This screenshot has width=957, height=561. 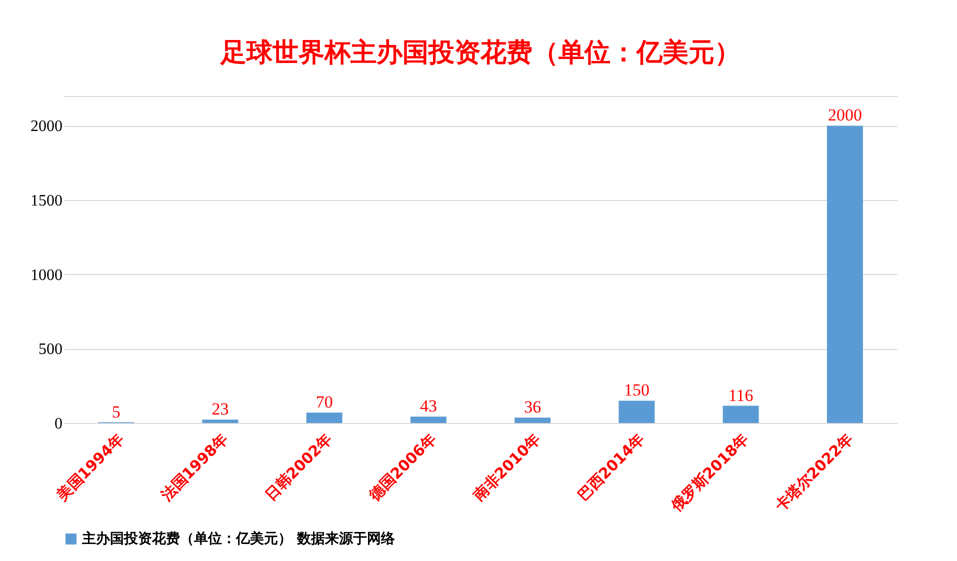 What do you see at coordinates (637, 390) in the screenshot?
I see `data-label: 150` at bounding box center [637, 390].